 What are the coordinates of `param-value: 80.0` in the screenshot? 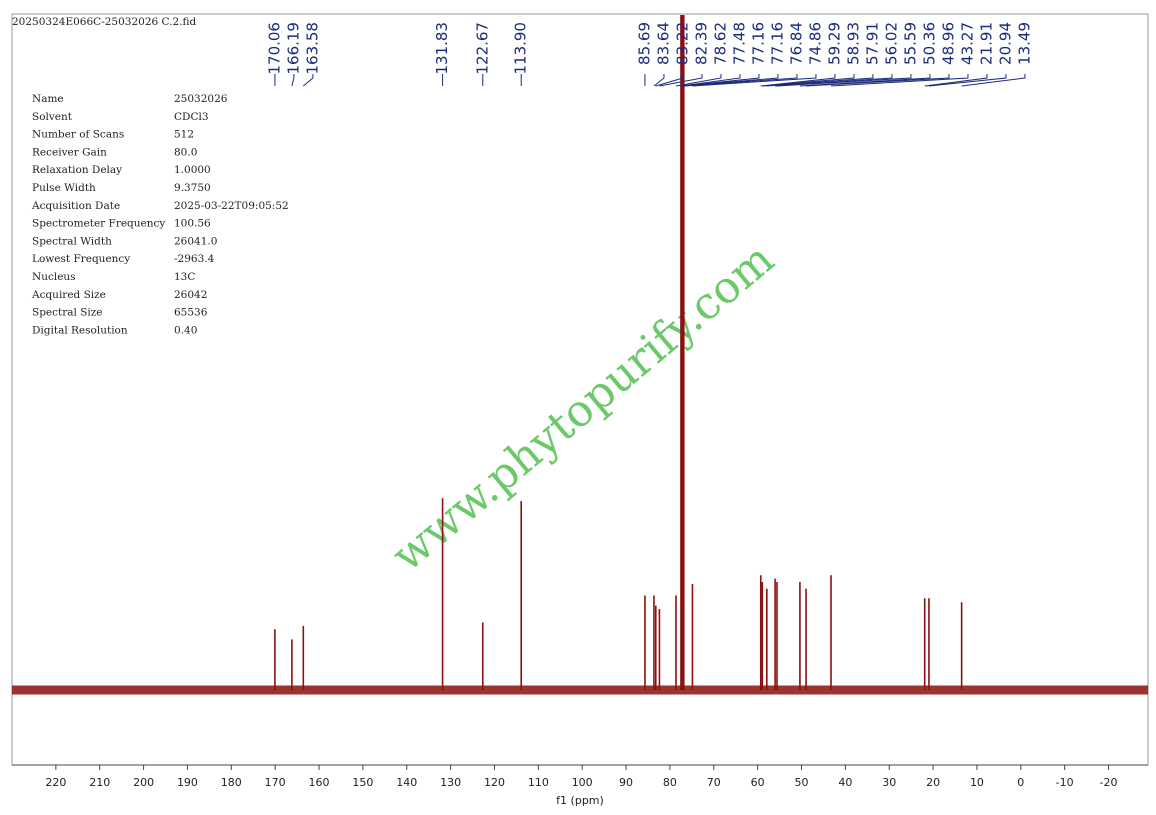 It's located at (185, 152).